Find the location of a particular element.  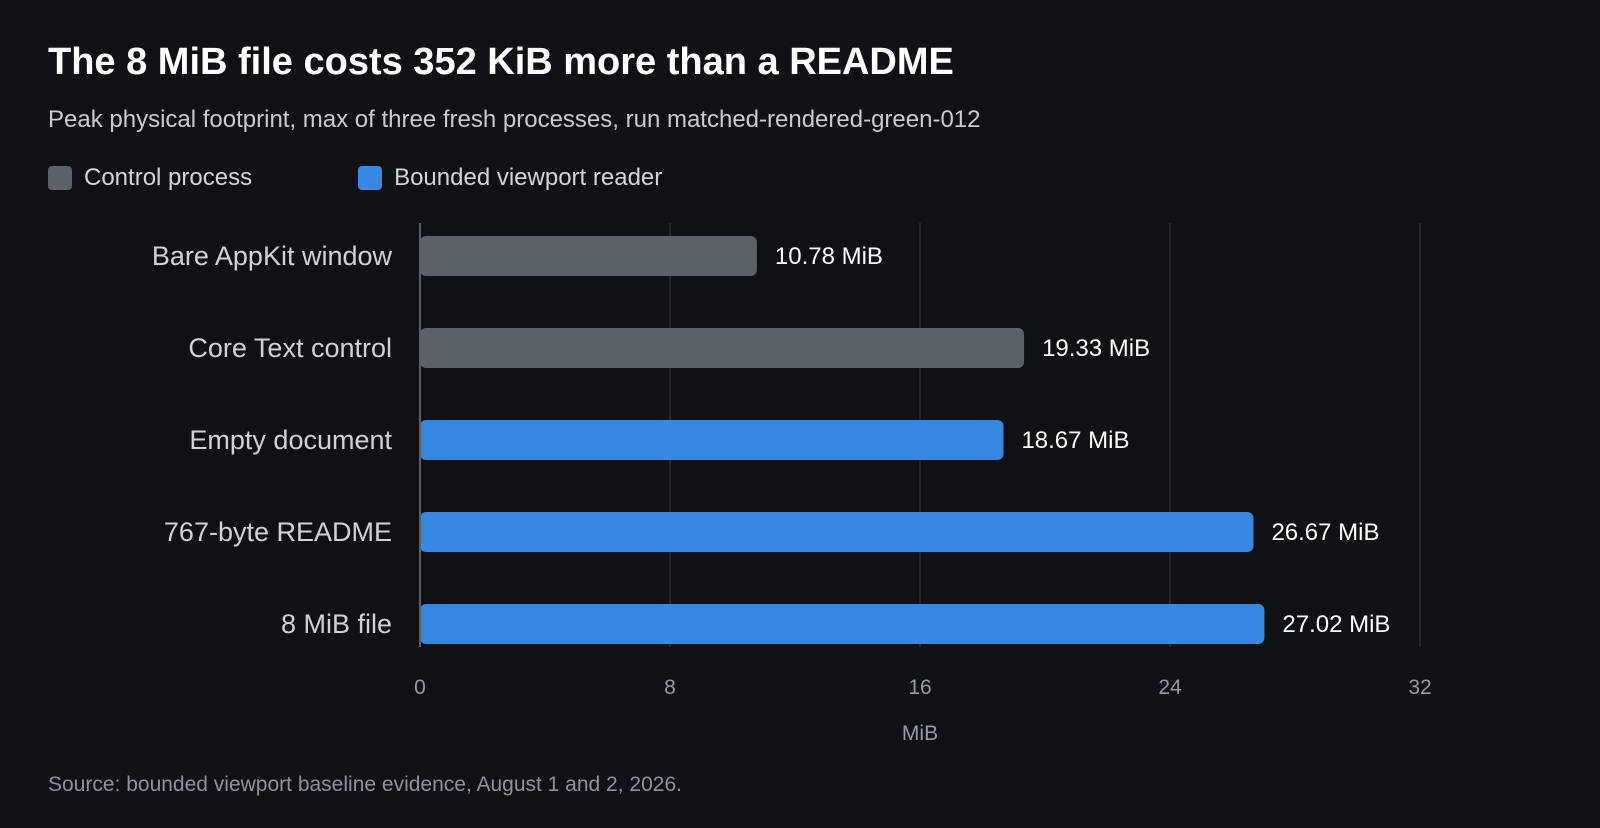

category-label-8-mib-file: 8 MiB file is located at coordinates (336, 624).